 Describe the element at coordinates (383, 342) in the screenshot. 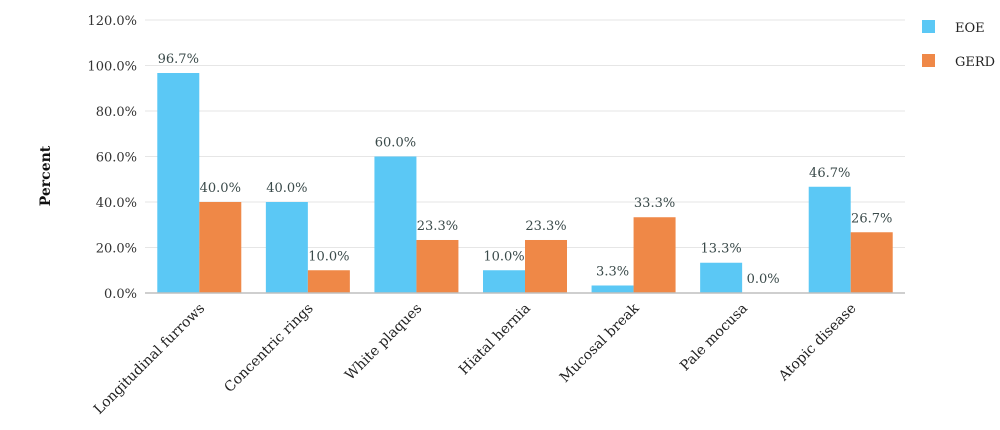

I see `category-label: White plaques` at that location.